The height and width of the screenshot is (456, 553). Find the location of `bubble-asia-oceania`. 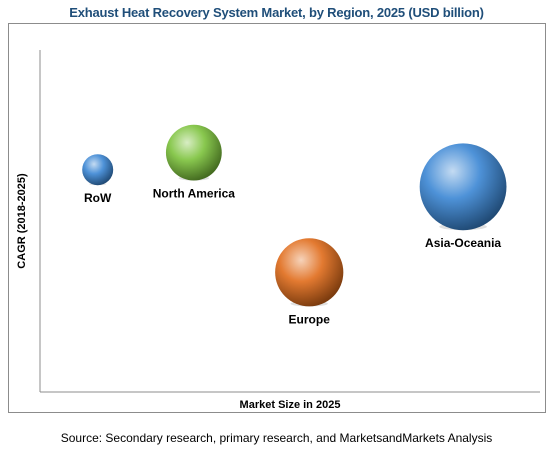

bubble-asia-oceania is located at coordinates (463, 187).